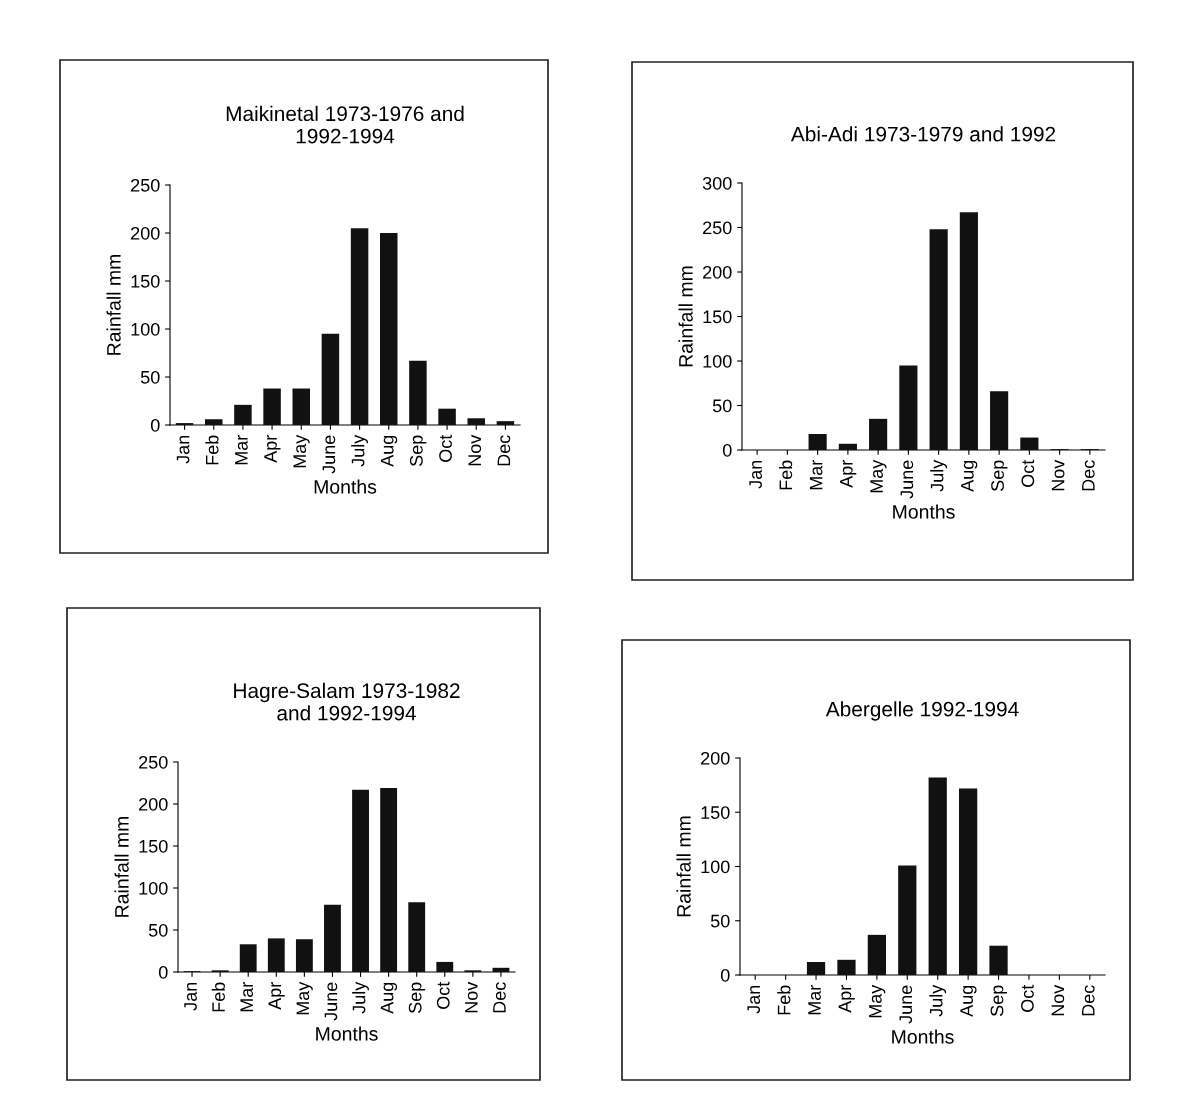 This screenshot has height=1120, width=1178. What do you see at coordinates (345, 124) in the screenshot?
I see `chart-title: Maikinetal 1973-1976 and 1992-1994` at bounding box center [345, 124].